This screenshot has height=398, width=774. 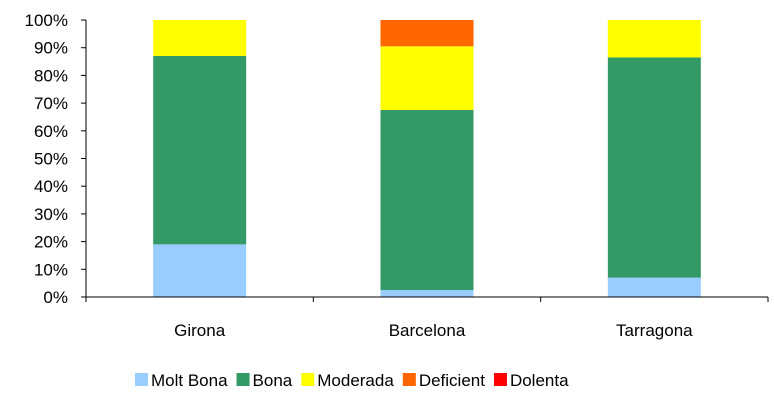 What do you see at coordinates (273, 380) in the screenshot?
I see `legend-label: Bona` at bounding box center [273, 380].